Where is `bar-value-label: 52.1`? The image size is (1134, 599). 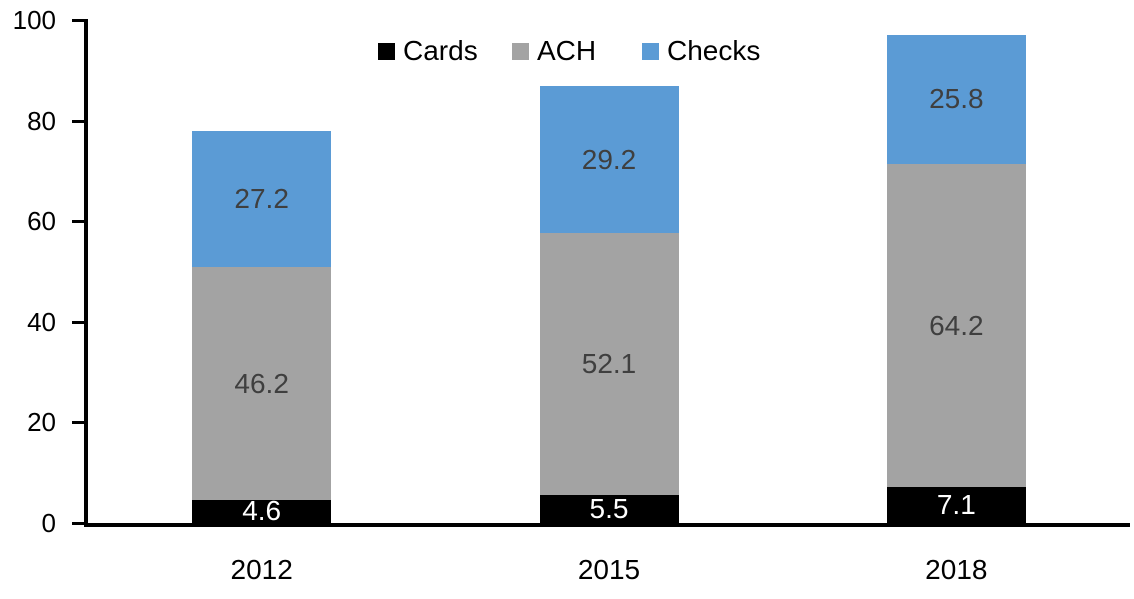 bar-value-label: 52.1 is located at coordinates (609, 364).